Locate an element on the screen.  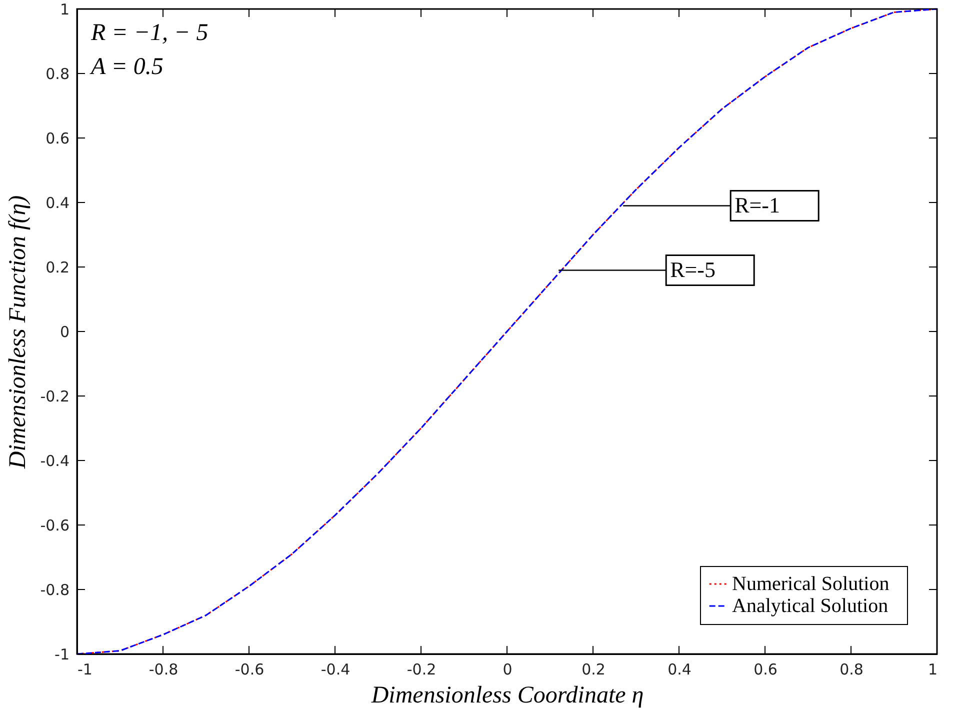
x-tick-label: 0.6 is located at coordinates (766, 669).